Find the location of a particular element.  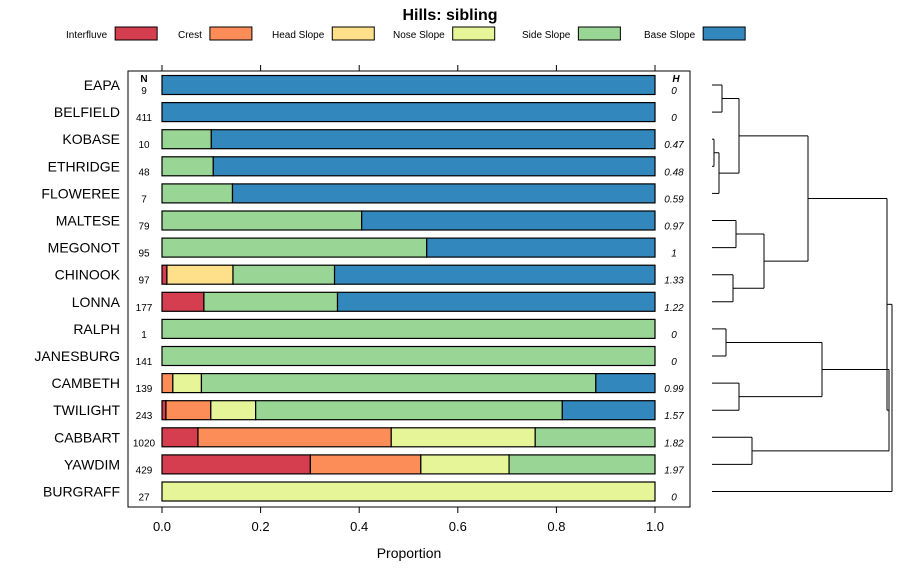

h-value: 1 is located at coordinates (674, 254).